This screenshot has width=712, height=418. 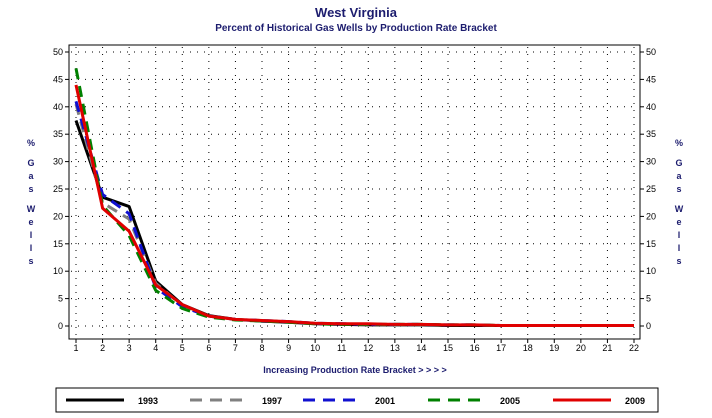 What do you see at coordinates (60, 299) in the screenshot?
I see `y-tick-label-left: 5` at bounding box center [60, 299].